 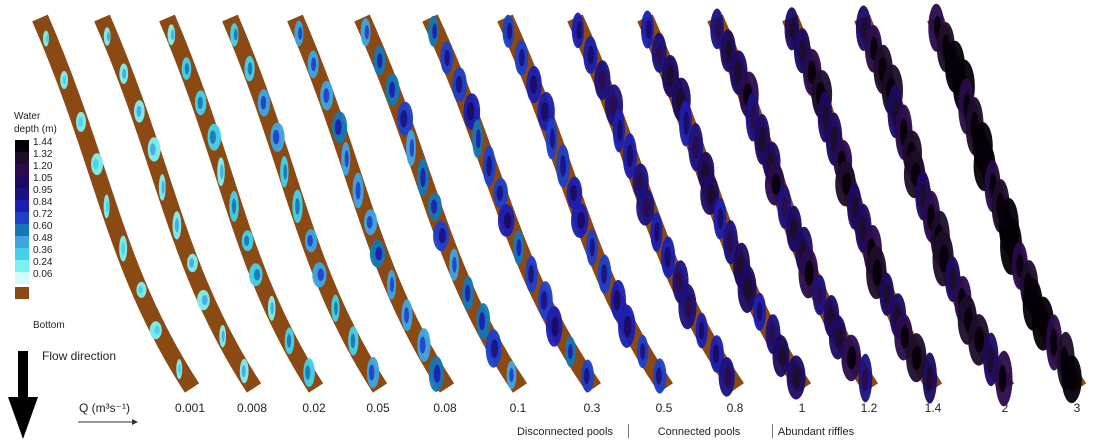 I want to click on flow-regime-label: Connected pools, so click(x=699, y=432).